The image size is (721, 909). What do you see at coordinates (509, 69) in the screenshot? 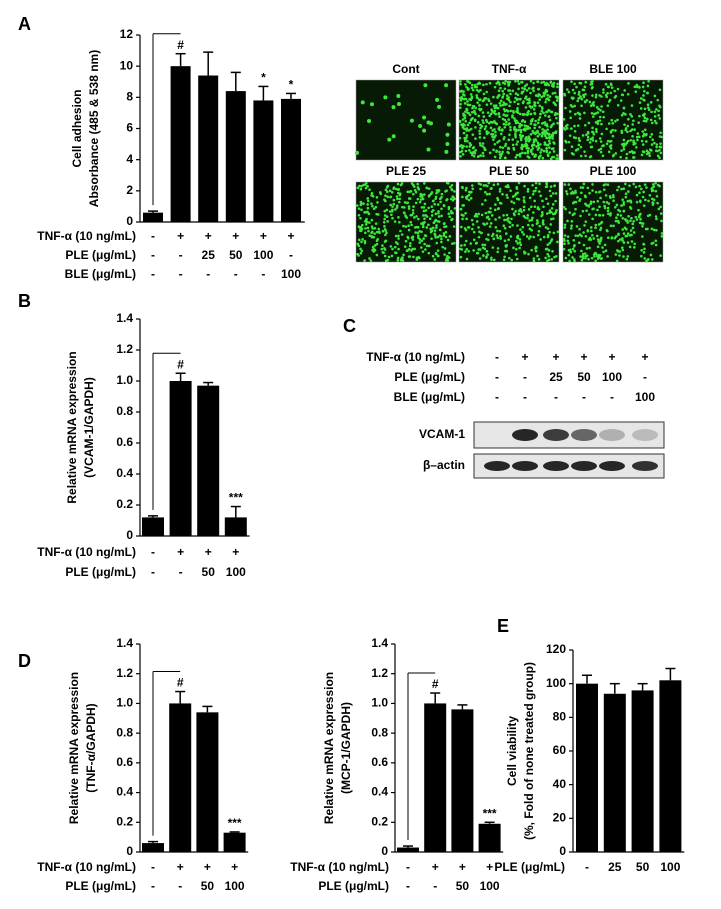
I see `micrograph-label: TNF-α` at bounding box center [509, 69].